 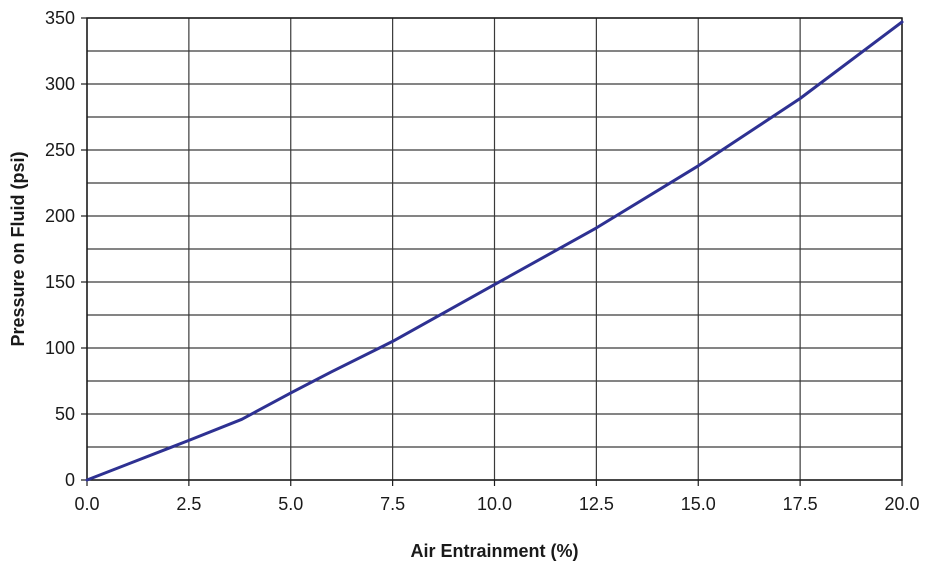 I want to click on x-tick-label: 20.0, so click(x=901, y=504).